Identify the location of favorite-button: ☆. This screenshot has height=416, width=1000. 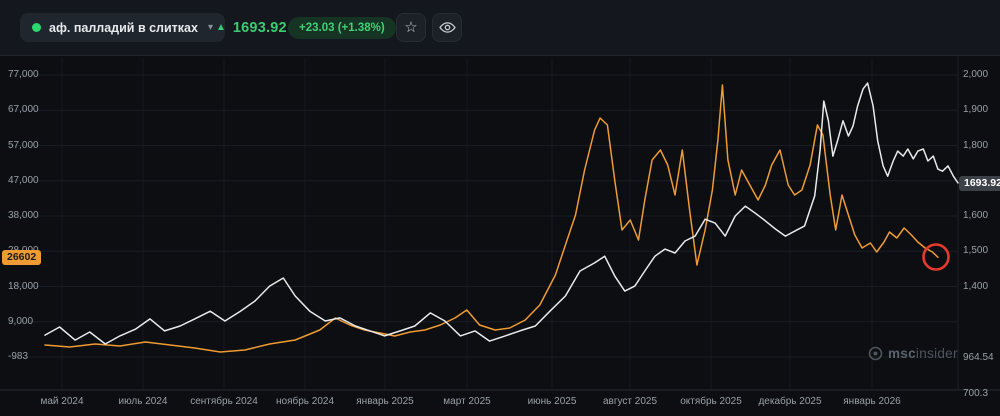
(411, 27).